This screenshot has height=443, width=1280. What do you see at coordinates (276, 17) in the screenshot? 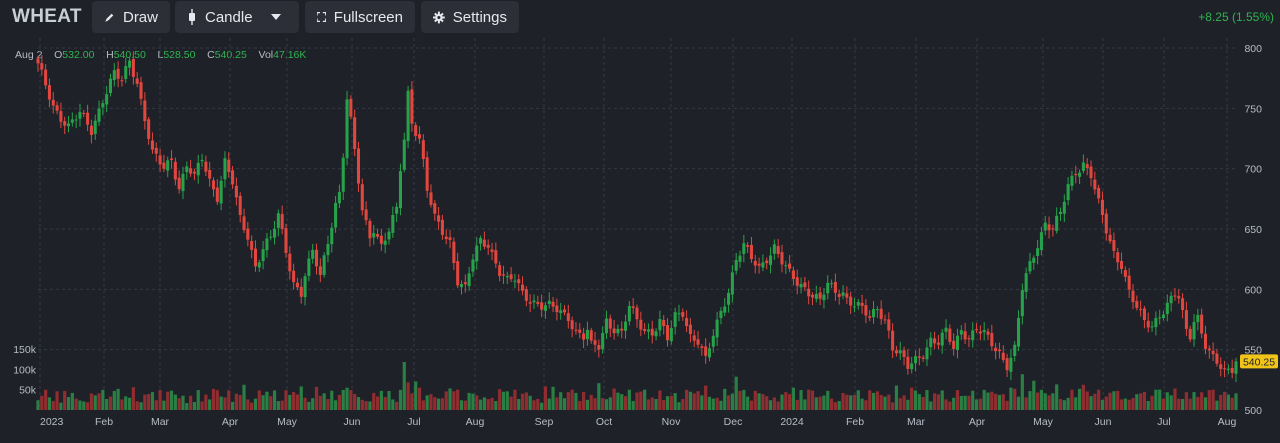
I see `chevron-down-icon` at bounding box center [276, 17].